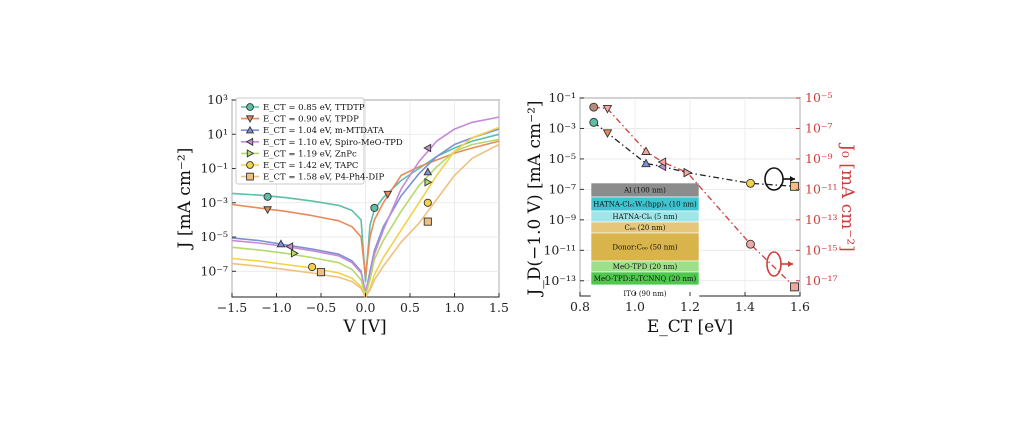 The width and height of the screenshot is (1035, 425). Describe the element at coordinates (499, 307) in the screenshot. I see `jv-x-tick-label: 1.5` at that location.